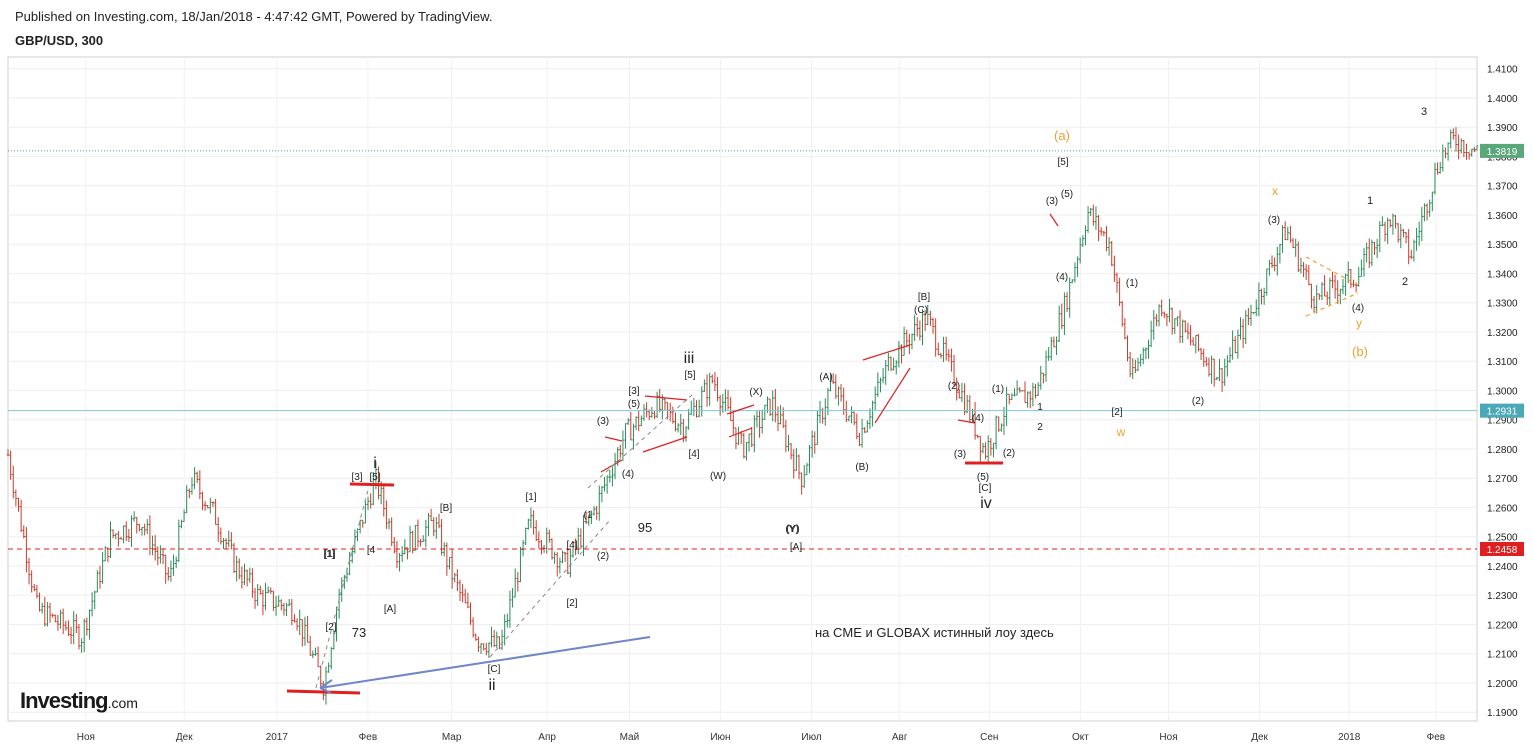 The height and width of the screenshot is (749, 1533). What do you see at coordinates (1502, 99) in the screenshot?
I see `y-tick-label: 1.4000` at bounding box center [1502, 99].